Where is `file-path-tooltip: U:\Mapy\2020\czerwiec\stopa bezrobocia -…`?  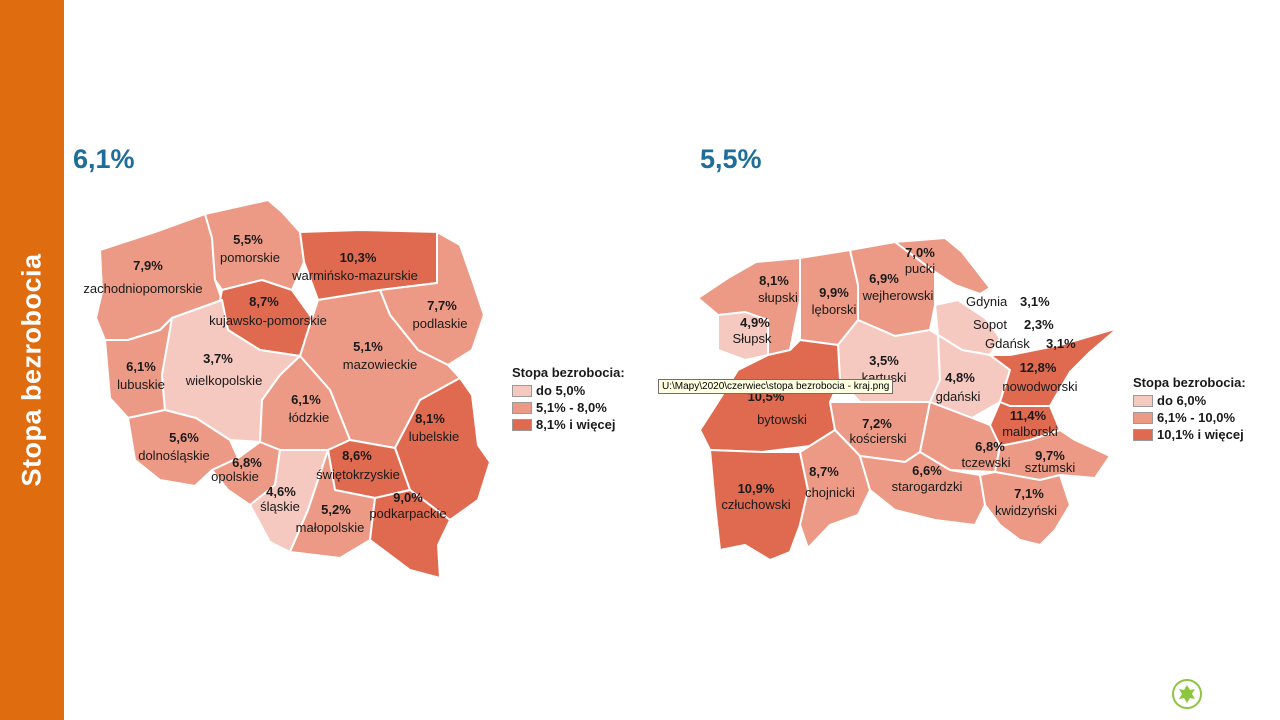 file-path-tooltip: U:\Mapy\2020\czerwiec\stopa bezrobocia -… is located at coordinates (776, 386).